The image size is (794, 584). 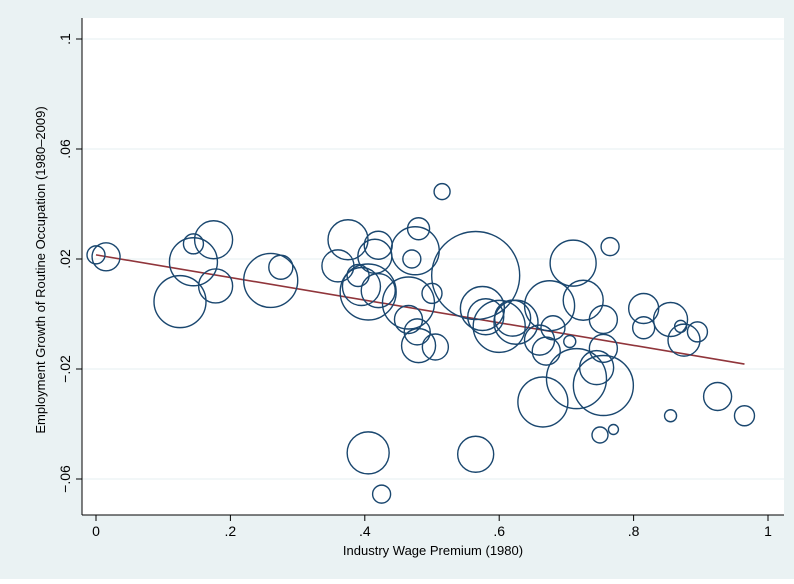 I want to click on y-tick-label: .06, so click(x=65, y=149).